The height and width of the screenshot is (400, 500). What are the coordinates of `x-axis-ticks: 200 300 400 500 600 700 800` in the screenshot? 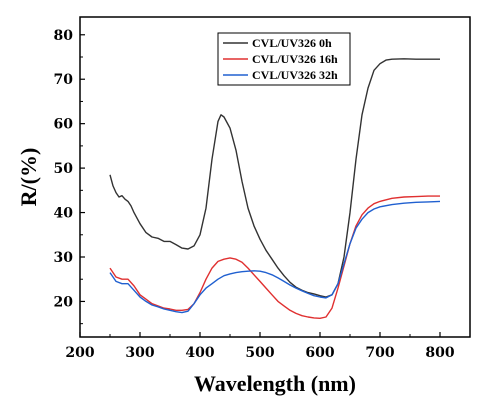 It's located at (260, 346).